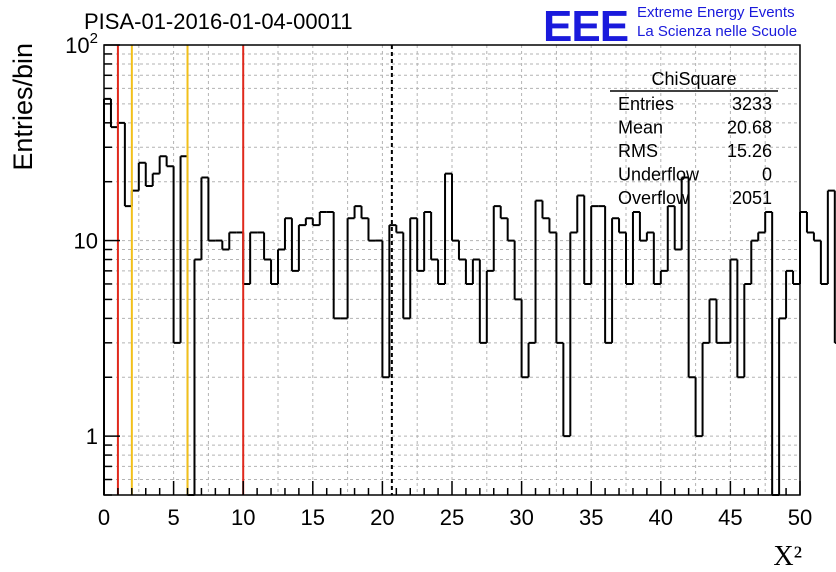 The image size is (836, 572). Describe the element at coordinates (243, 517) in the screenshot. I see `x-tick-label: 10` at that location.